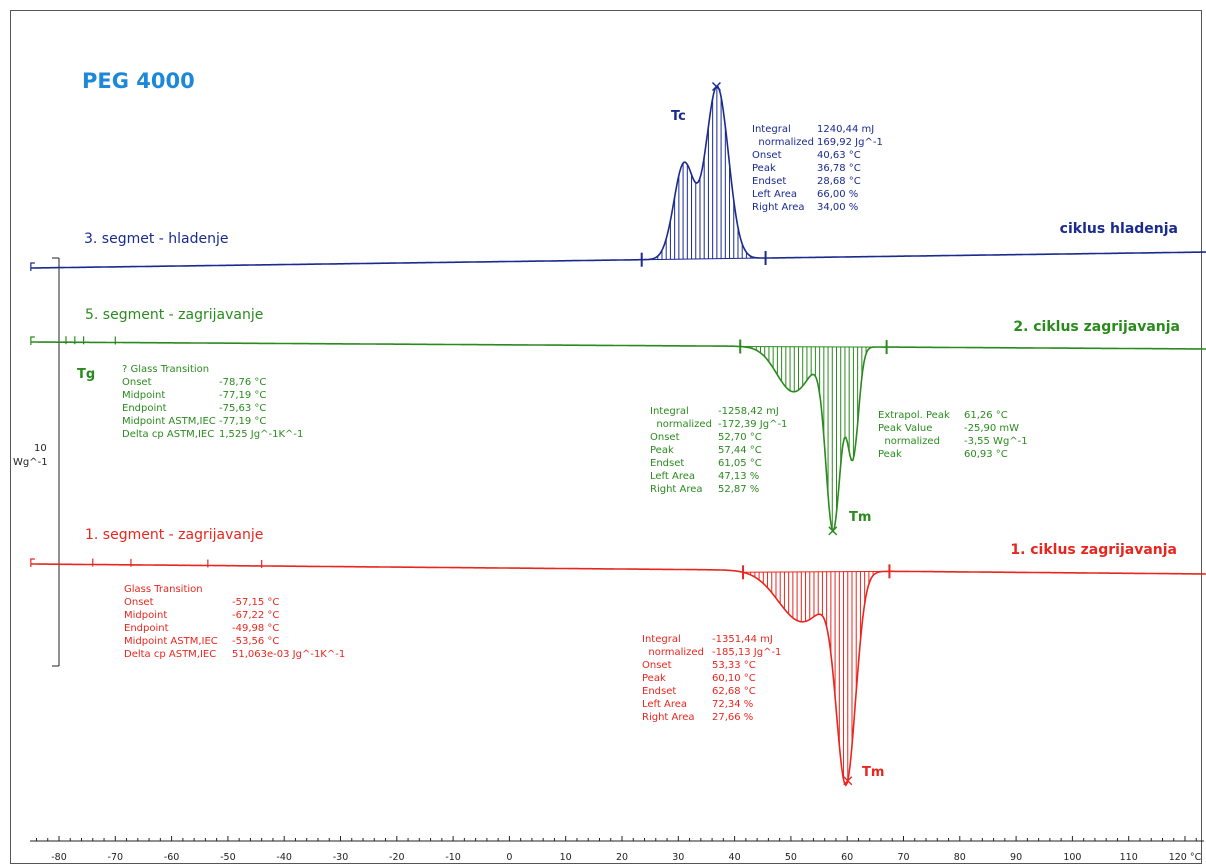 The height and width of the screenshot is (868, 1206). Describe the element at coordinates (738, 489) in the screenshot. I see `result-value: 52,87 %` at that location.